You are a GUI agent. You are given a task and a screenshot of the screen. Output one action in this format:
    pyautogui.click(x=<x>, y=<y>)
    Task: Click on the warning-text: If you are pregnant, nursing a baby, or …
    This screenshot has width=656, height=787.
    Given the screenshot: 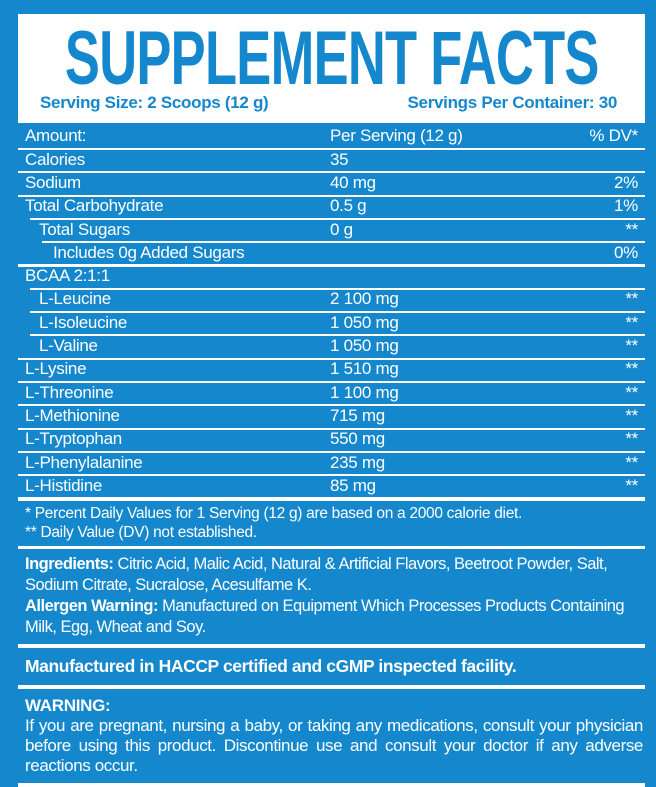 What is the action you would take?
    pyautogui.click(x=334, y=745)
    